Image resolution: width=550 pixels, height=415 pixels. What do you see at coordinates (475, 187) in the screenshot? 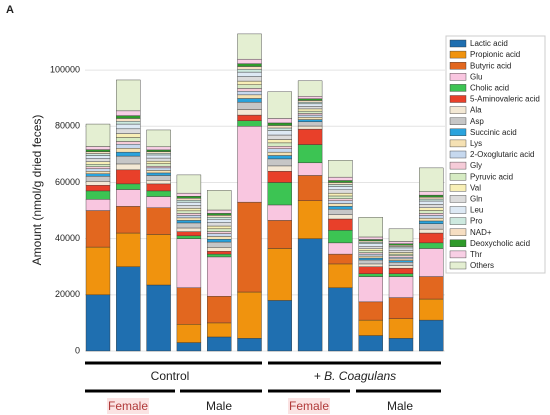
I see `legend-label: Val` at bounding box center [475, 187].